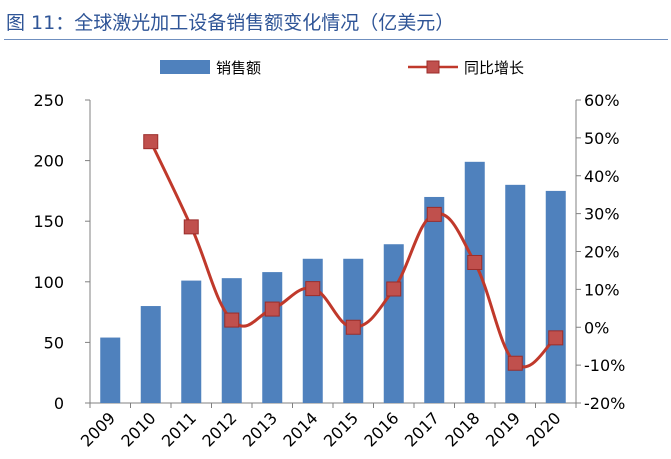 This screenshot has width=671, height=459. Describe the element at coordinates (602, 100) in the screenshot. I see `y-right-tick-label: 60%` at that location.